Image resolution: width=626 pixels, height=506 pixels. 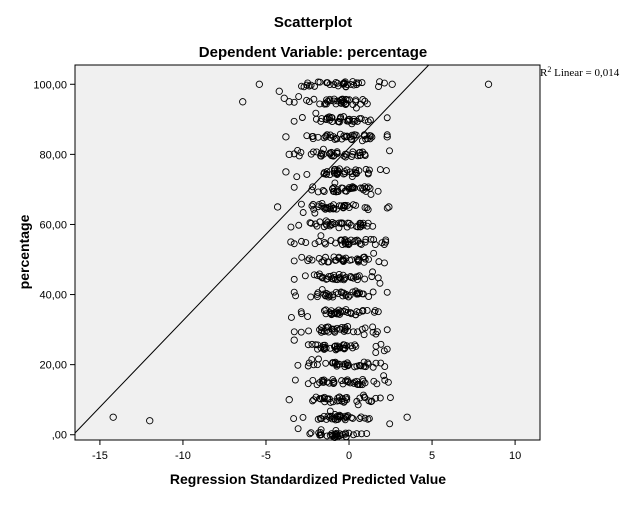 I want to click on x-axis: -15 -10 -5 0 5 10, so click(x=306, y=451).